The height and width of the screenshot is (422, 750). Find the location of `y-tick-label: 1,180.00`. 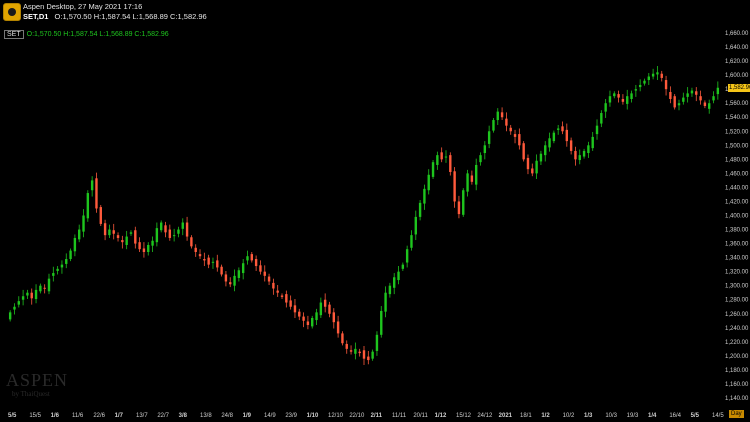

y-tick-label: 1,180.00 is located at coordinates (737, 371).